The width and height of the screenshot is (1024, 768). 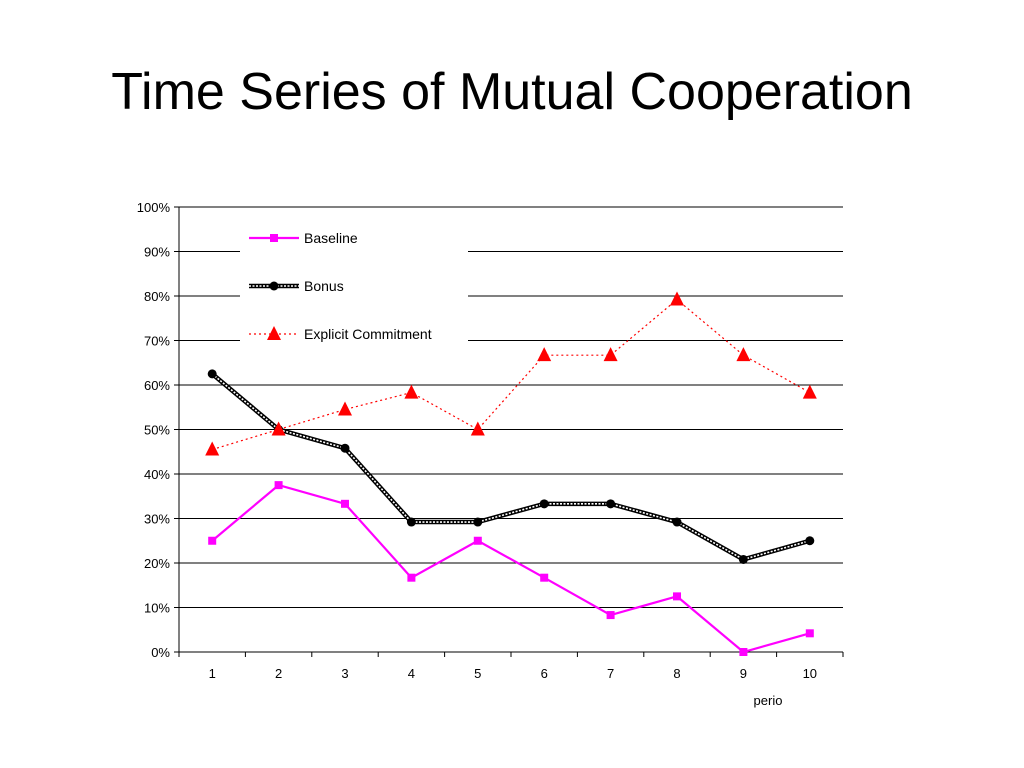 What do you see at coordinates (676, 673) in the screenshot?
I see `x-tick-label: 8` at bounding box center [676, 673].